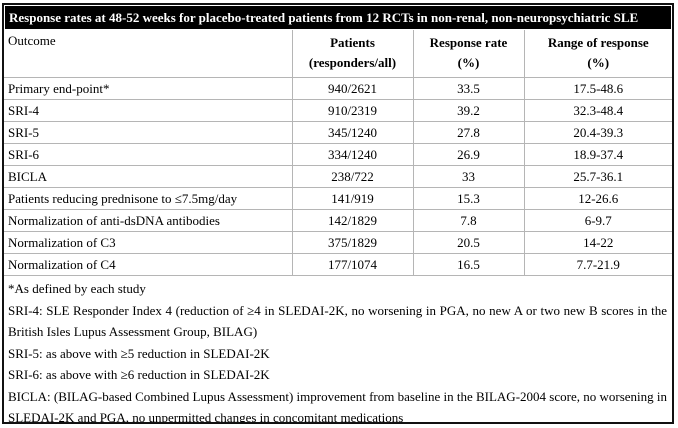  I want to click on table-row: SRI-5 345/1240 27.8 20.4-39.3, so click(338, 132).